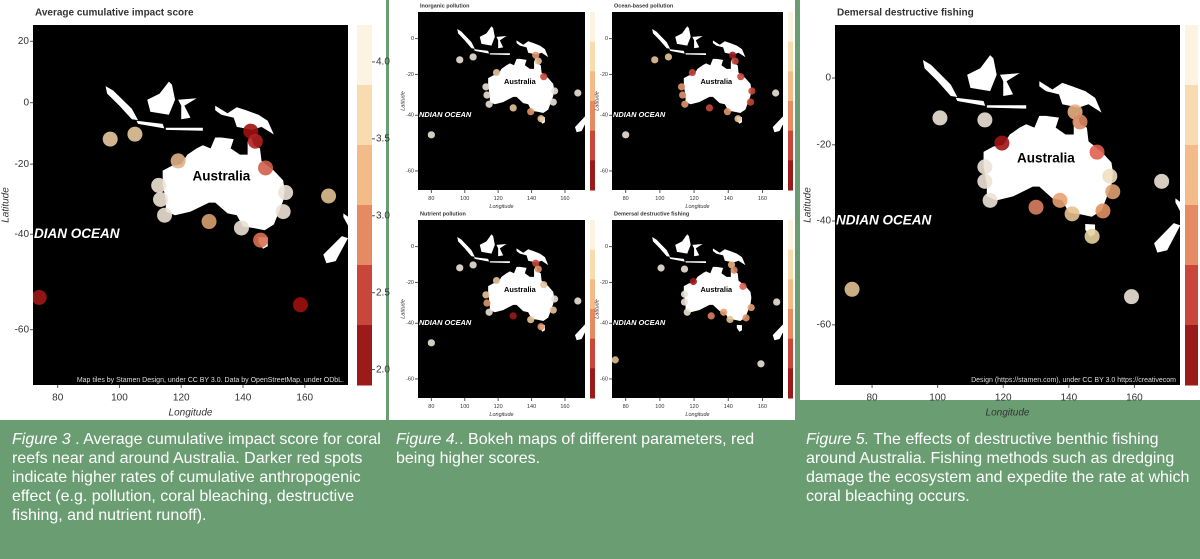  What do you see at coordinates (431, 199) in the screenshot?
I see `x-tick-label: 80` at bounding box center [431, 199].